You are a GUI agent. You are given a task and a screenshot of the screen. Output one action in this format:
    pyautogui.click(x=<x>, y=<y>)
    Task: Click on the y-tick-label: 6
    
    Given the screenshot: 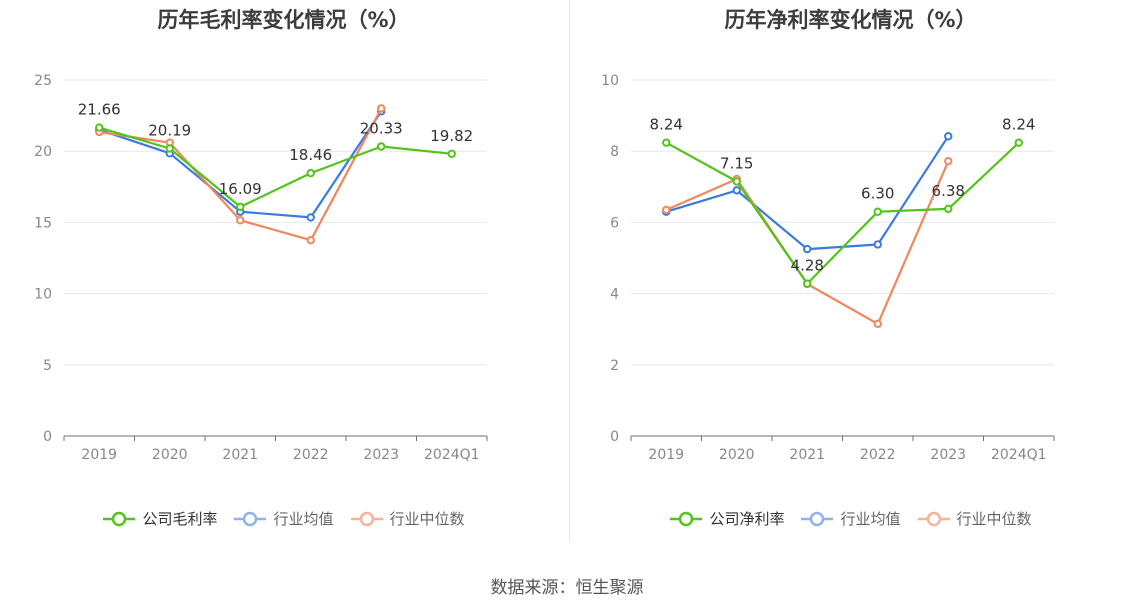 What is the action you would take?
    pyautogui.click(x=614, y=223)
    